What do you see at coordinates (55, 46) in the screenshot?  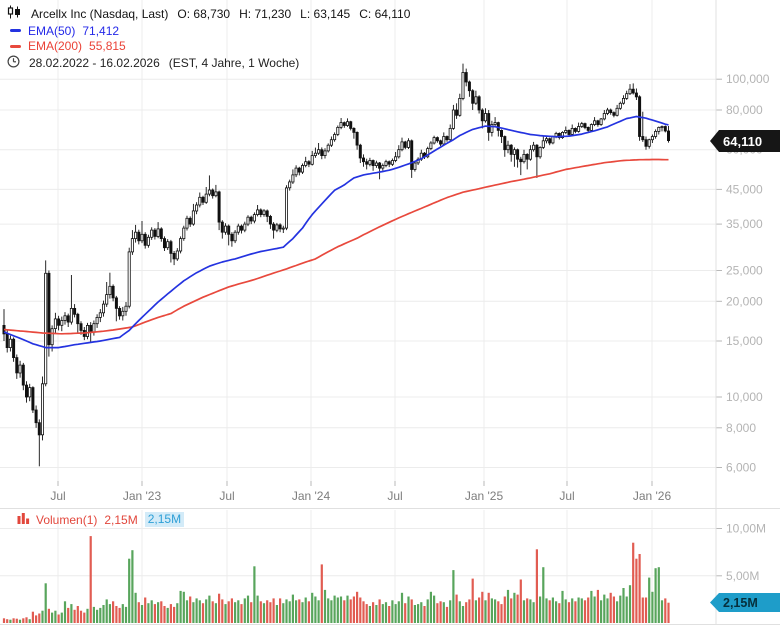 I see `ema200-label: EMA(200)` at bounding box center [55, 46].